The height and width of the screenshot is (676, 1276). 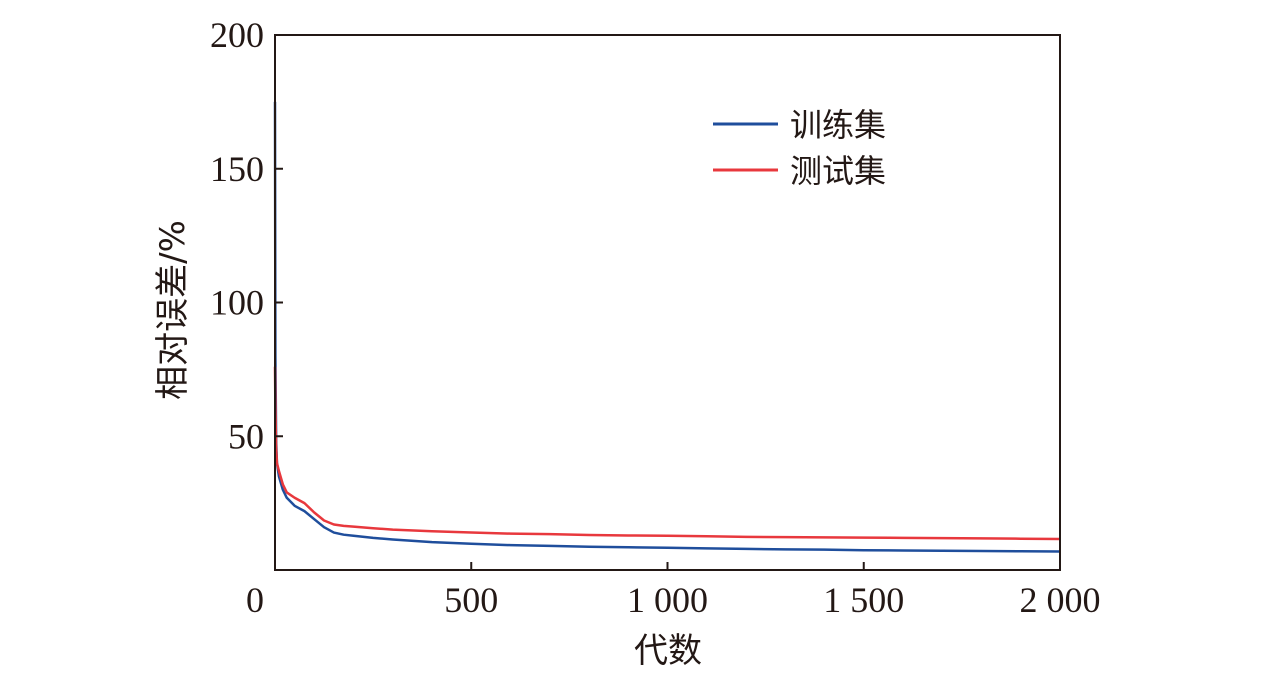 I want to click on x-tick-label: 0, so click(x=255, y=600).